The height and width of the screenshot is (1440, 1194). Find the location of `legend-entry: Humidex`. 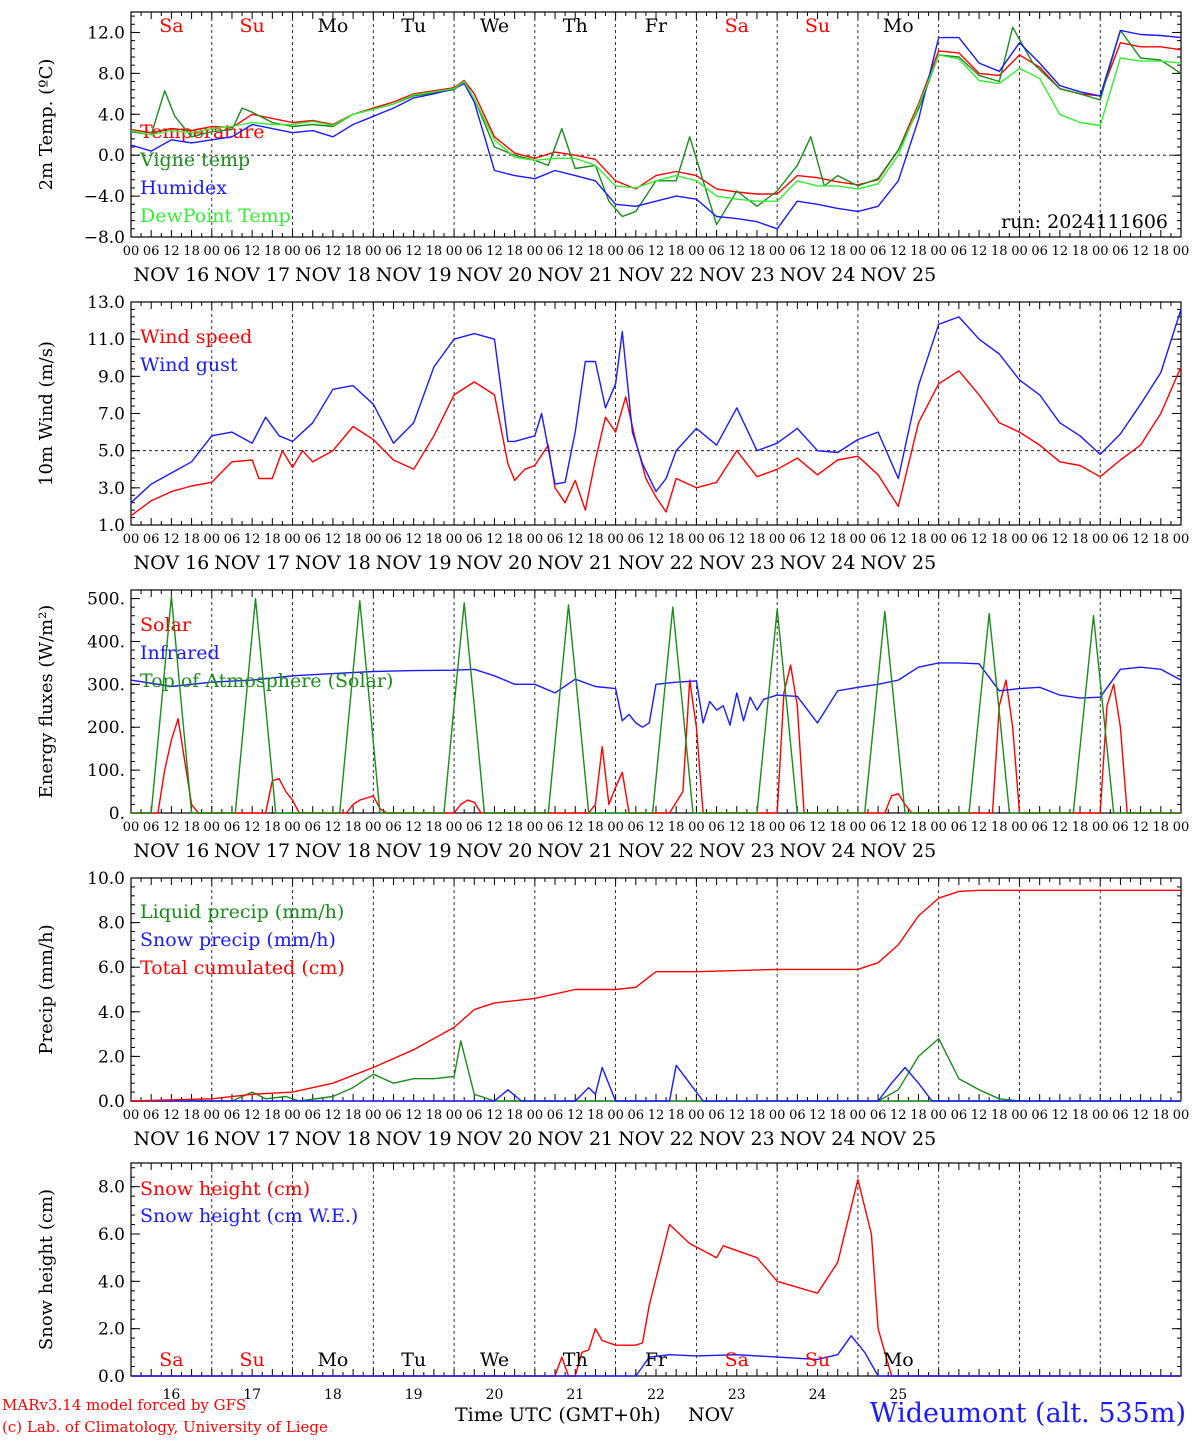

legend-entry: Humidex is located at coordinates (183, 188).